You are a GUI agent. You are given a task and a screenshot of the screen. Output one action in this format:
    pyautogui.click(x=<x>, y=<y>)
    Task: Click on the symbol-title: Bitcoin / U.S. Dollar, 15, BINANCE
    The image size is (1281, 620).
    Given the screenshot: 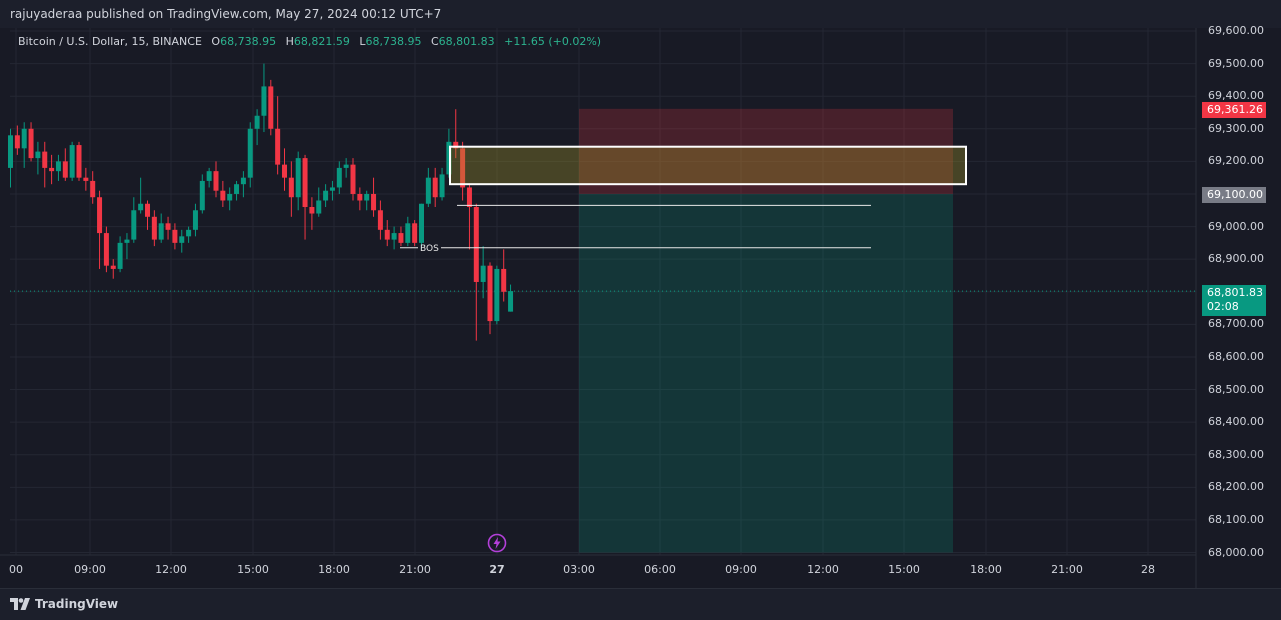 What is the action you would take?
    pyautogui.click(x=110, y=41)
    